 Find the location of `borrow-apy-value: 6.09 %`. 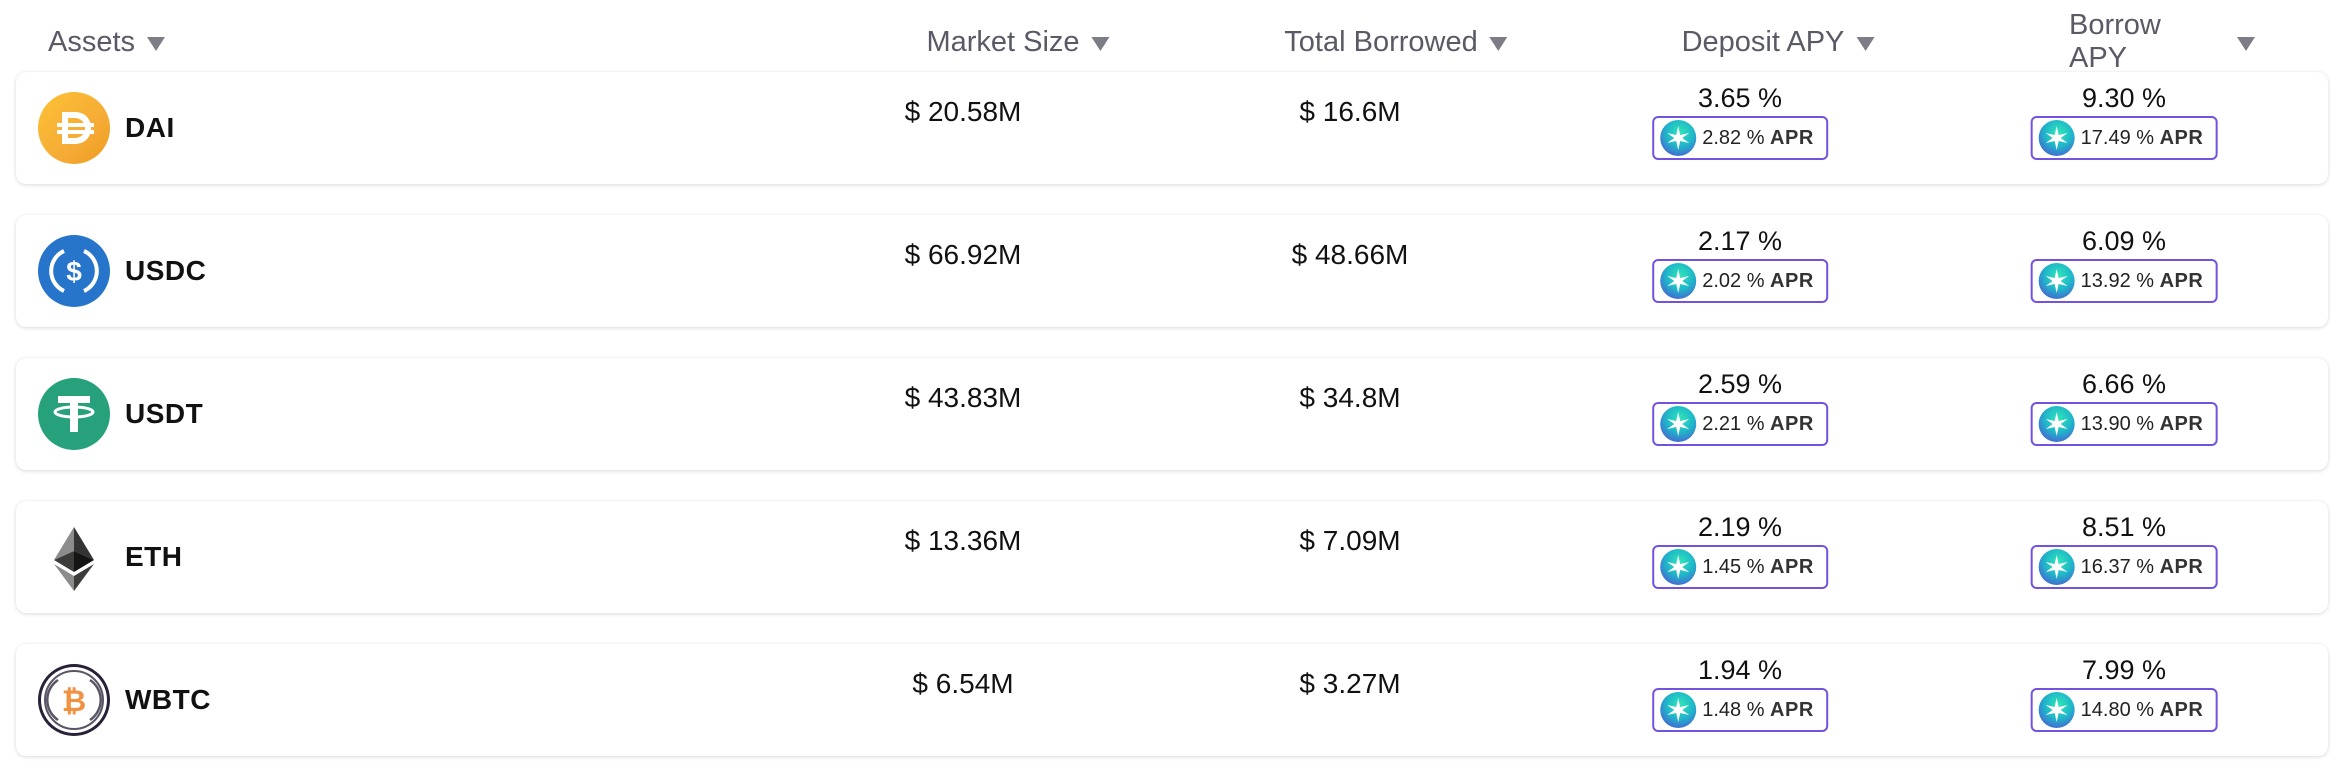

borrow-apy-value: 6.09 % is located at coordinates (2124, 241).